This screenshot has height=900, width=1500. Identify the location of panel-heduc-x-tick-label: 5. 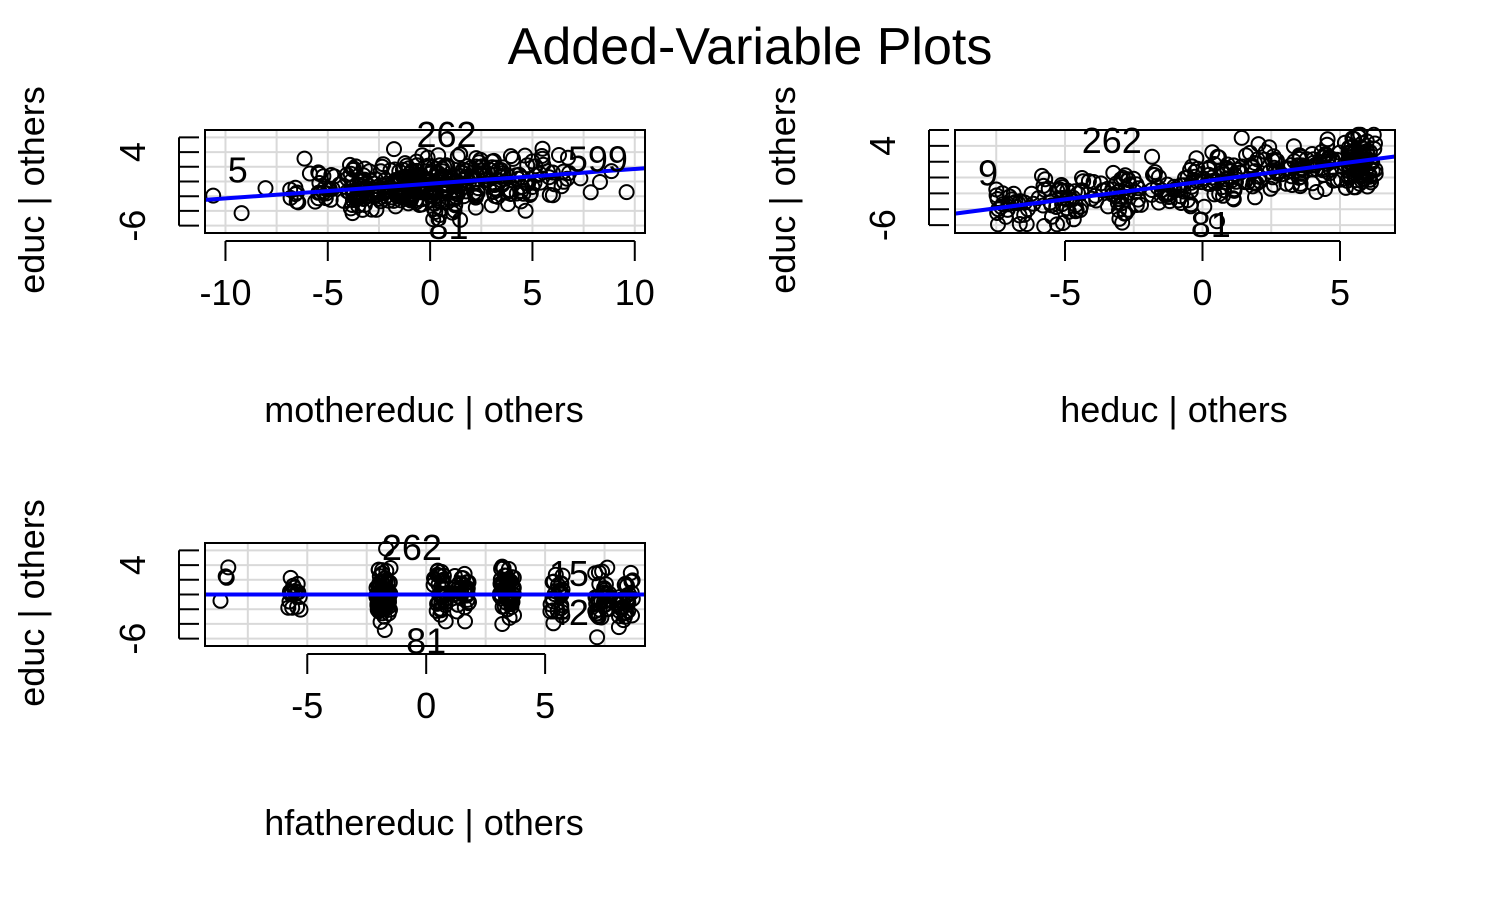
(1340, 292).